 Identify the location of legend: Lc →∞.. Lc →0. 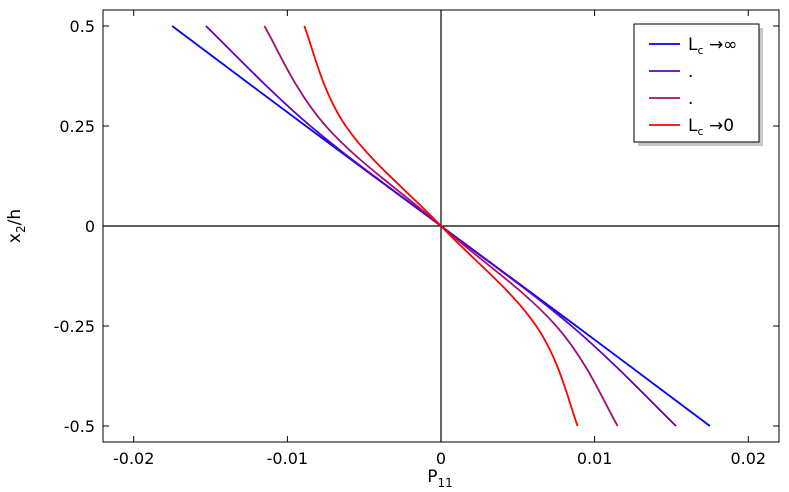
(698, 84).